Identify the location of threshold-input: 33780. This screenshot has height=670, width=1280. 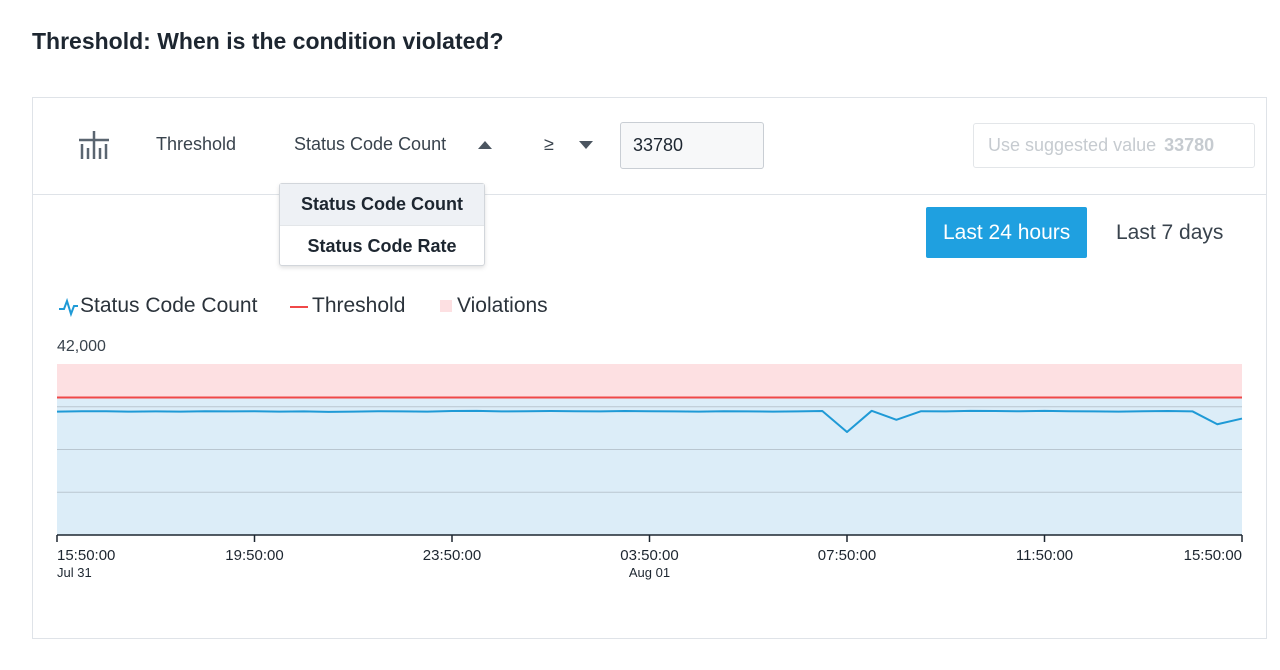
(692, 145).